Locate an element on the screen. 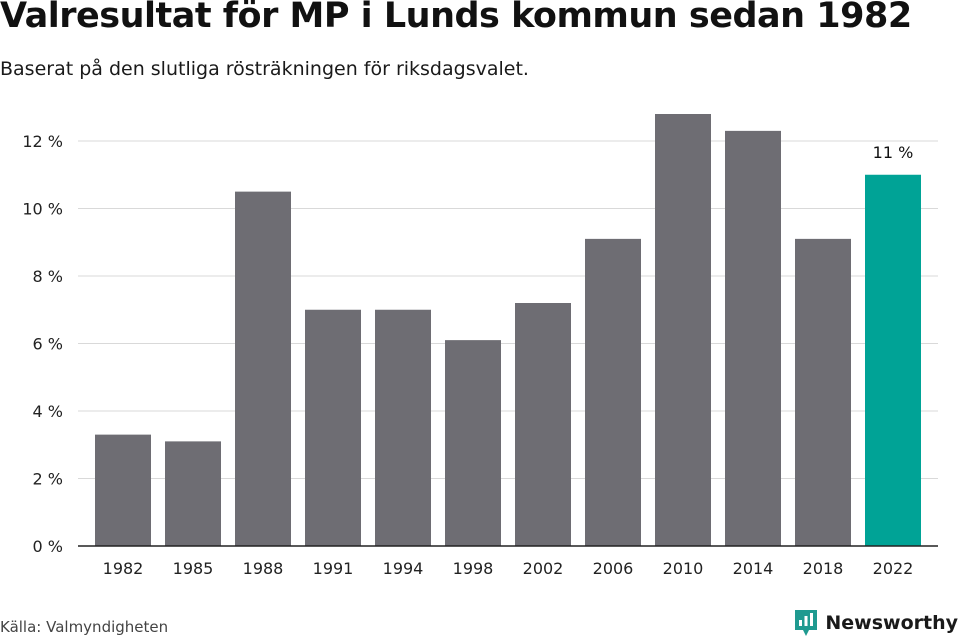  y-axis-ticks: 0 % 2 % 4 % 6 % 8 % 10 % 12 % is located at coordinates (42, 344).